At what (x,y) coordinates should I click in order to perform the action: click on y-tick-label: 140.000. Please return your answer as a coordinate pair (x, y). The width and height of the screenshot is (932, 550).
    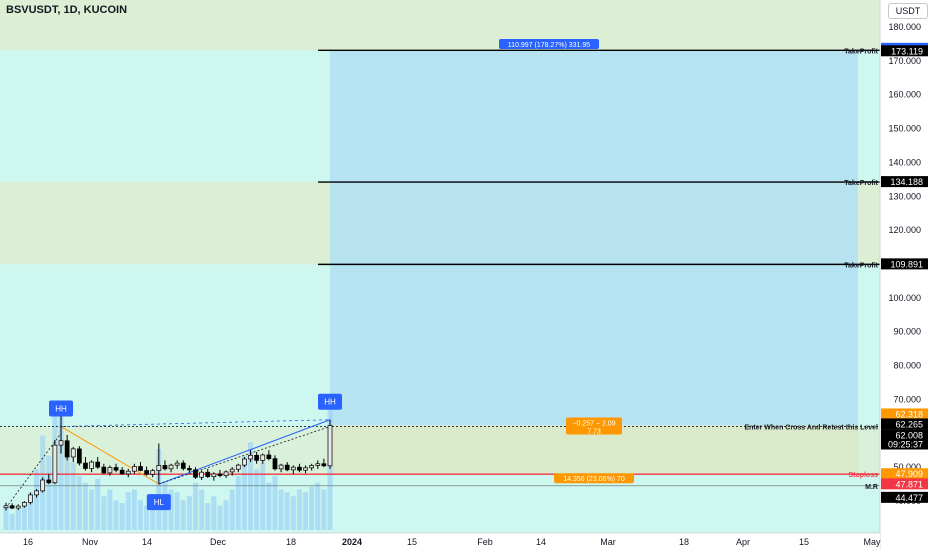
    Looking at the image, I should click on (904, 162).